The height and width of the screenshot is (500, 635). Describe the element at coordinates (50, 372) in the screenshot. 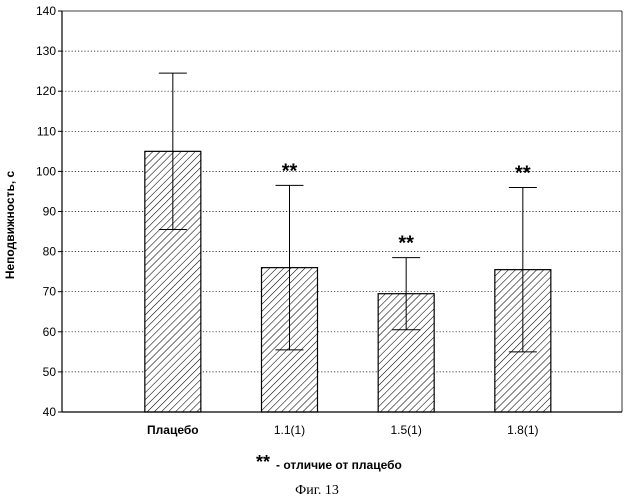

I see `y-tick-label: 50` at that location.